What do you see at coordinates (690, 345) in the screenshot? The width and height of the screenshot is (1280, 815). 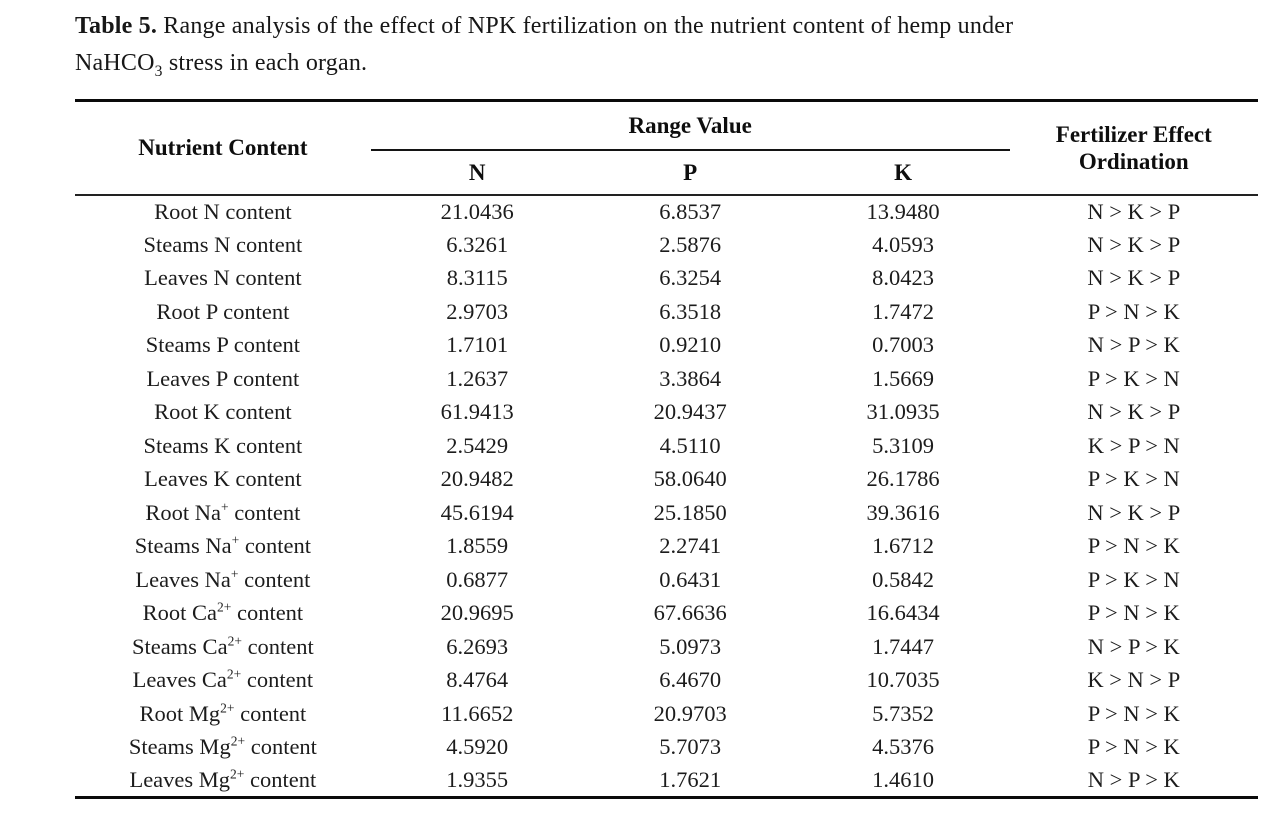 I see `p-range-value: 0.9210` at bounding box center [690, 345].